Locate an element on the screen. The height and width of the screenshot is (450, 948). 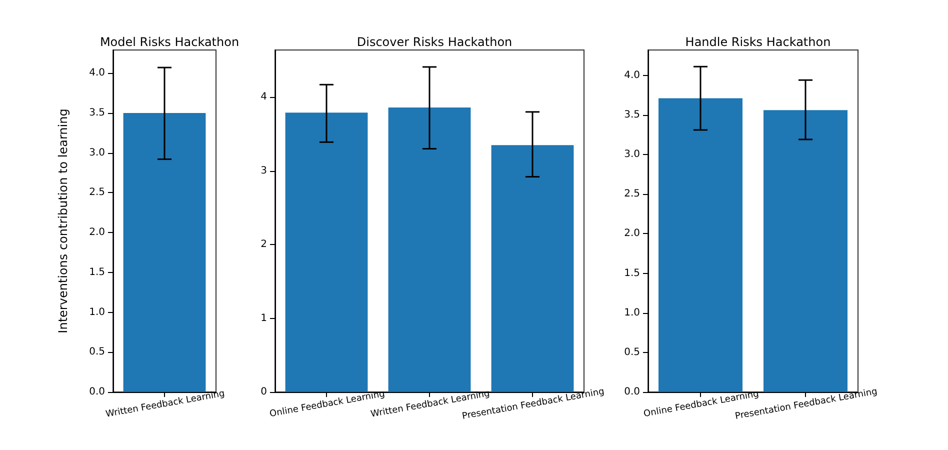
chart-title: Handle Risks Hackathon is located at coordinates (758, 42).